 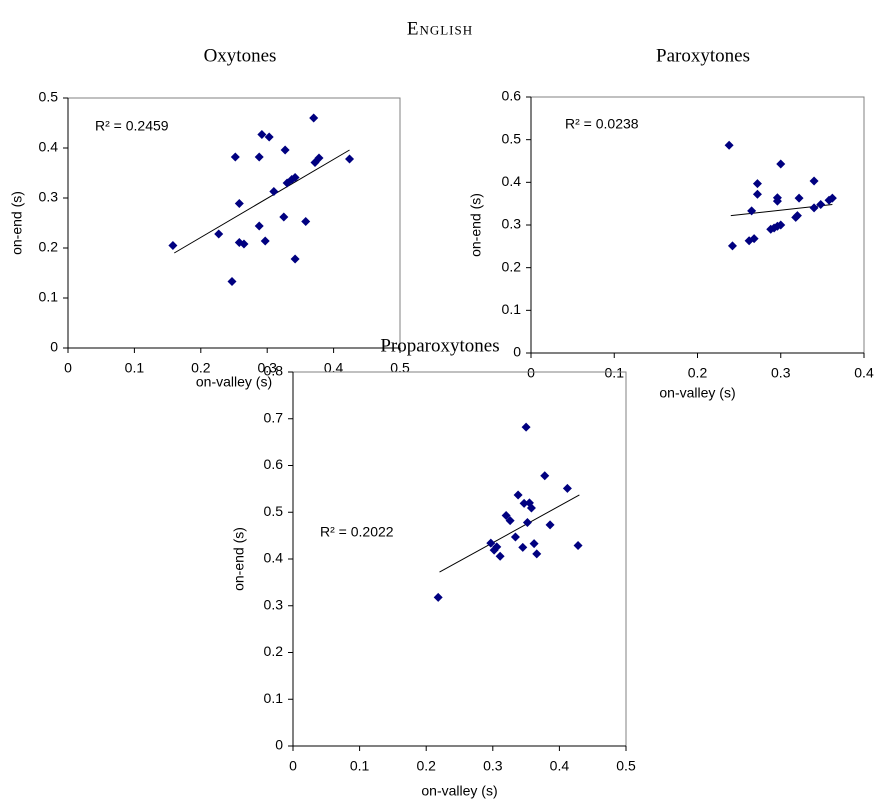 What do you see at coordinates (512, 224) in the screenshot?
I see `y-tick-label: 0.3` at bounding box center [512, 224].